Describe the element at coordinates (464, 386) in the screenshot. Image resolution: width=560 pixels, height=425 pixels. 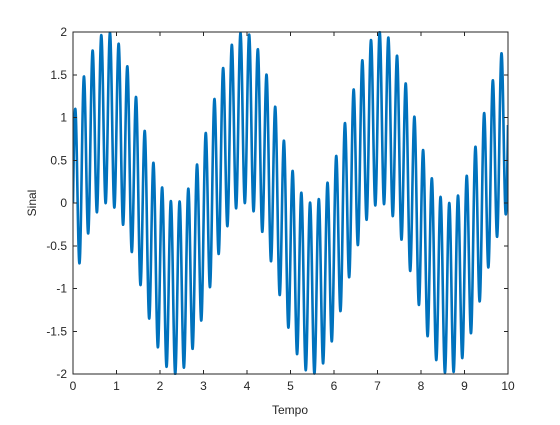
I see `x-tick-label: 9` at that location.